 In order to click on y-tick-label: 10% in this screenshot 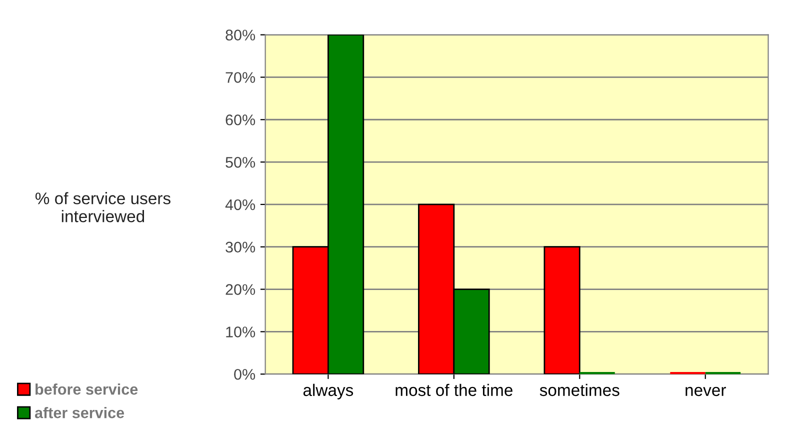, I will do `click(241, 332)`.